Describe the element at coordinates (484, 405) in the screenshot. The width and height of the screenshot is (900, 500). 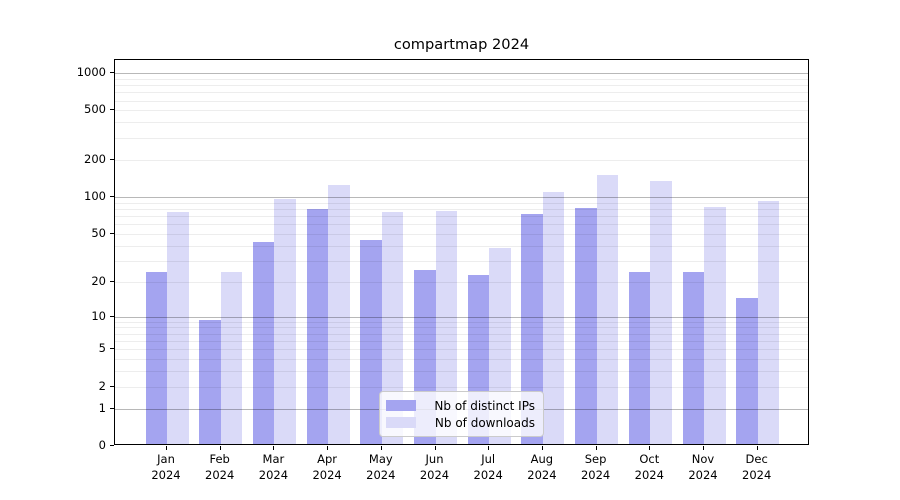
I see `legend-label-distinct-ips: Nb of distinct IPs` at that location.